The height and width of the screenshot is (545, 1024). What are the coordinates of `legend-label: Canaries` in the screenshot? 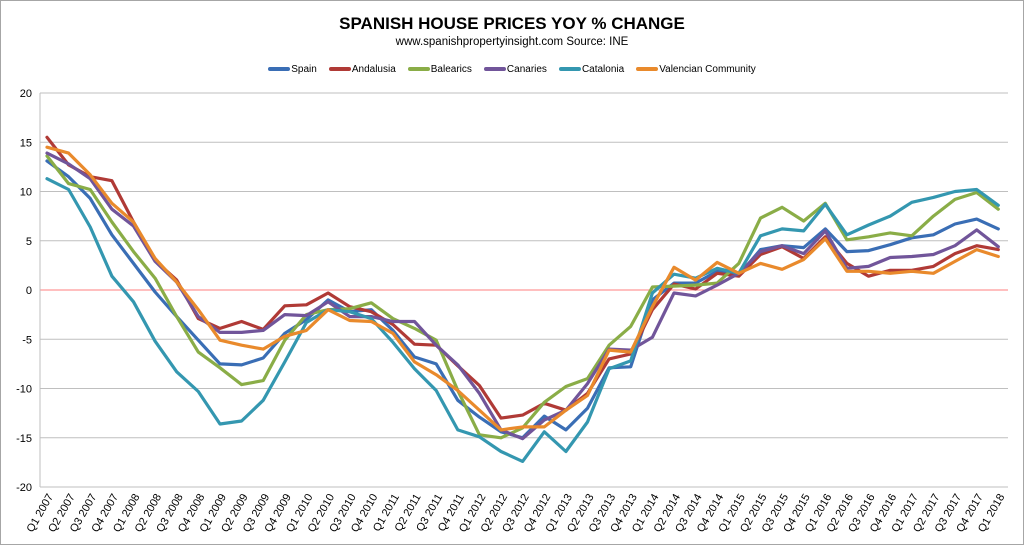 It's located at (526, 69).